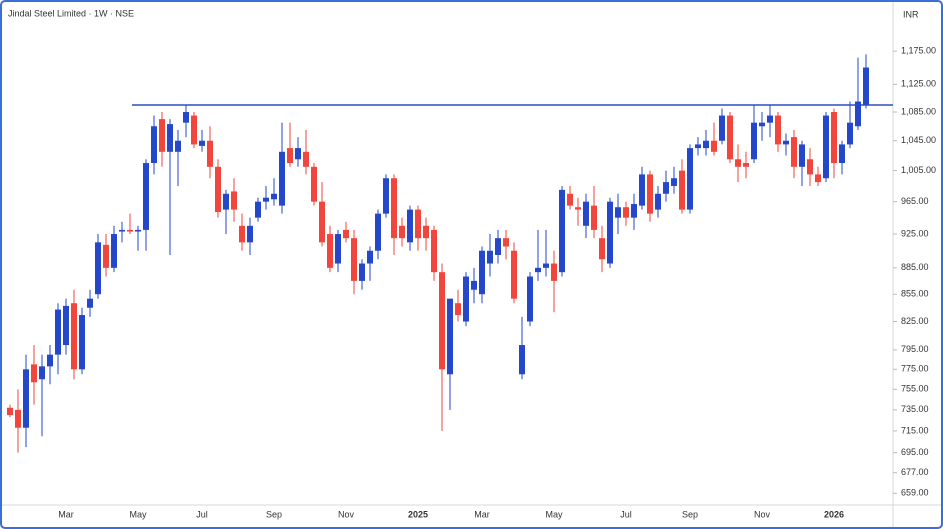 This screenshot has height=529, width=943. I want to click on y-tick-label: 965.00, so click(915, 201).